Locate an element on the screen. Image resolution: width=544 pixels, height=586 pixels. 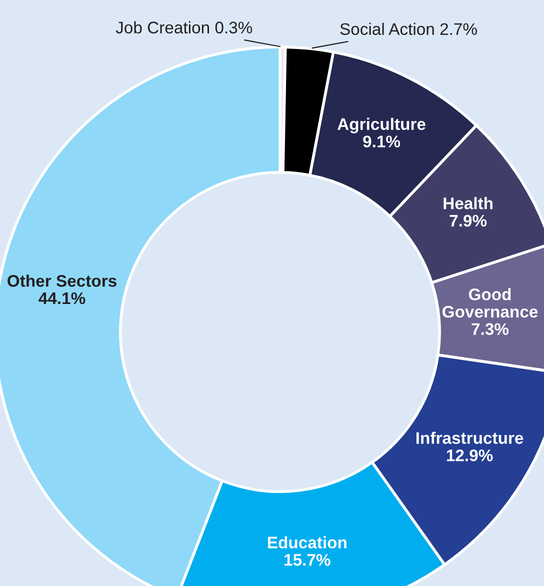
data-label: 44.1% is located at coordinates (62, 298).